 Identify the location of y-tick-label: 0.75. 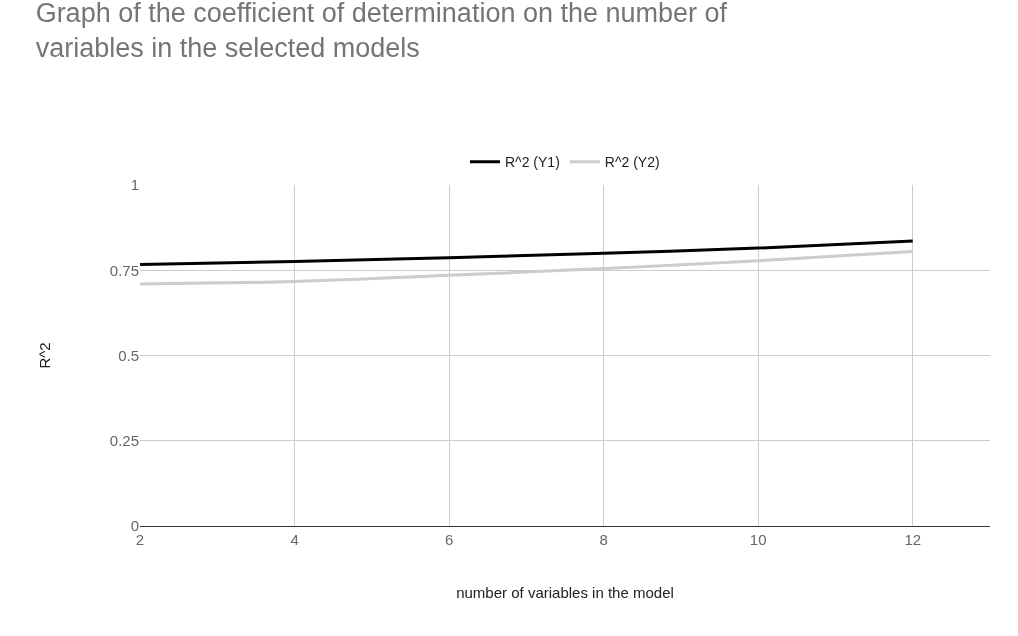
(124, 270).